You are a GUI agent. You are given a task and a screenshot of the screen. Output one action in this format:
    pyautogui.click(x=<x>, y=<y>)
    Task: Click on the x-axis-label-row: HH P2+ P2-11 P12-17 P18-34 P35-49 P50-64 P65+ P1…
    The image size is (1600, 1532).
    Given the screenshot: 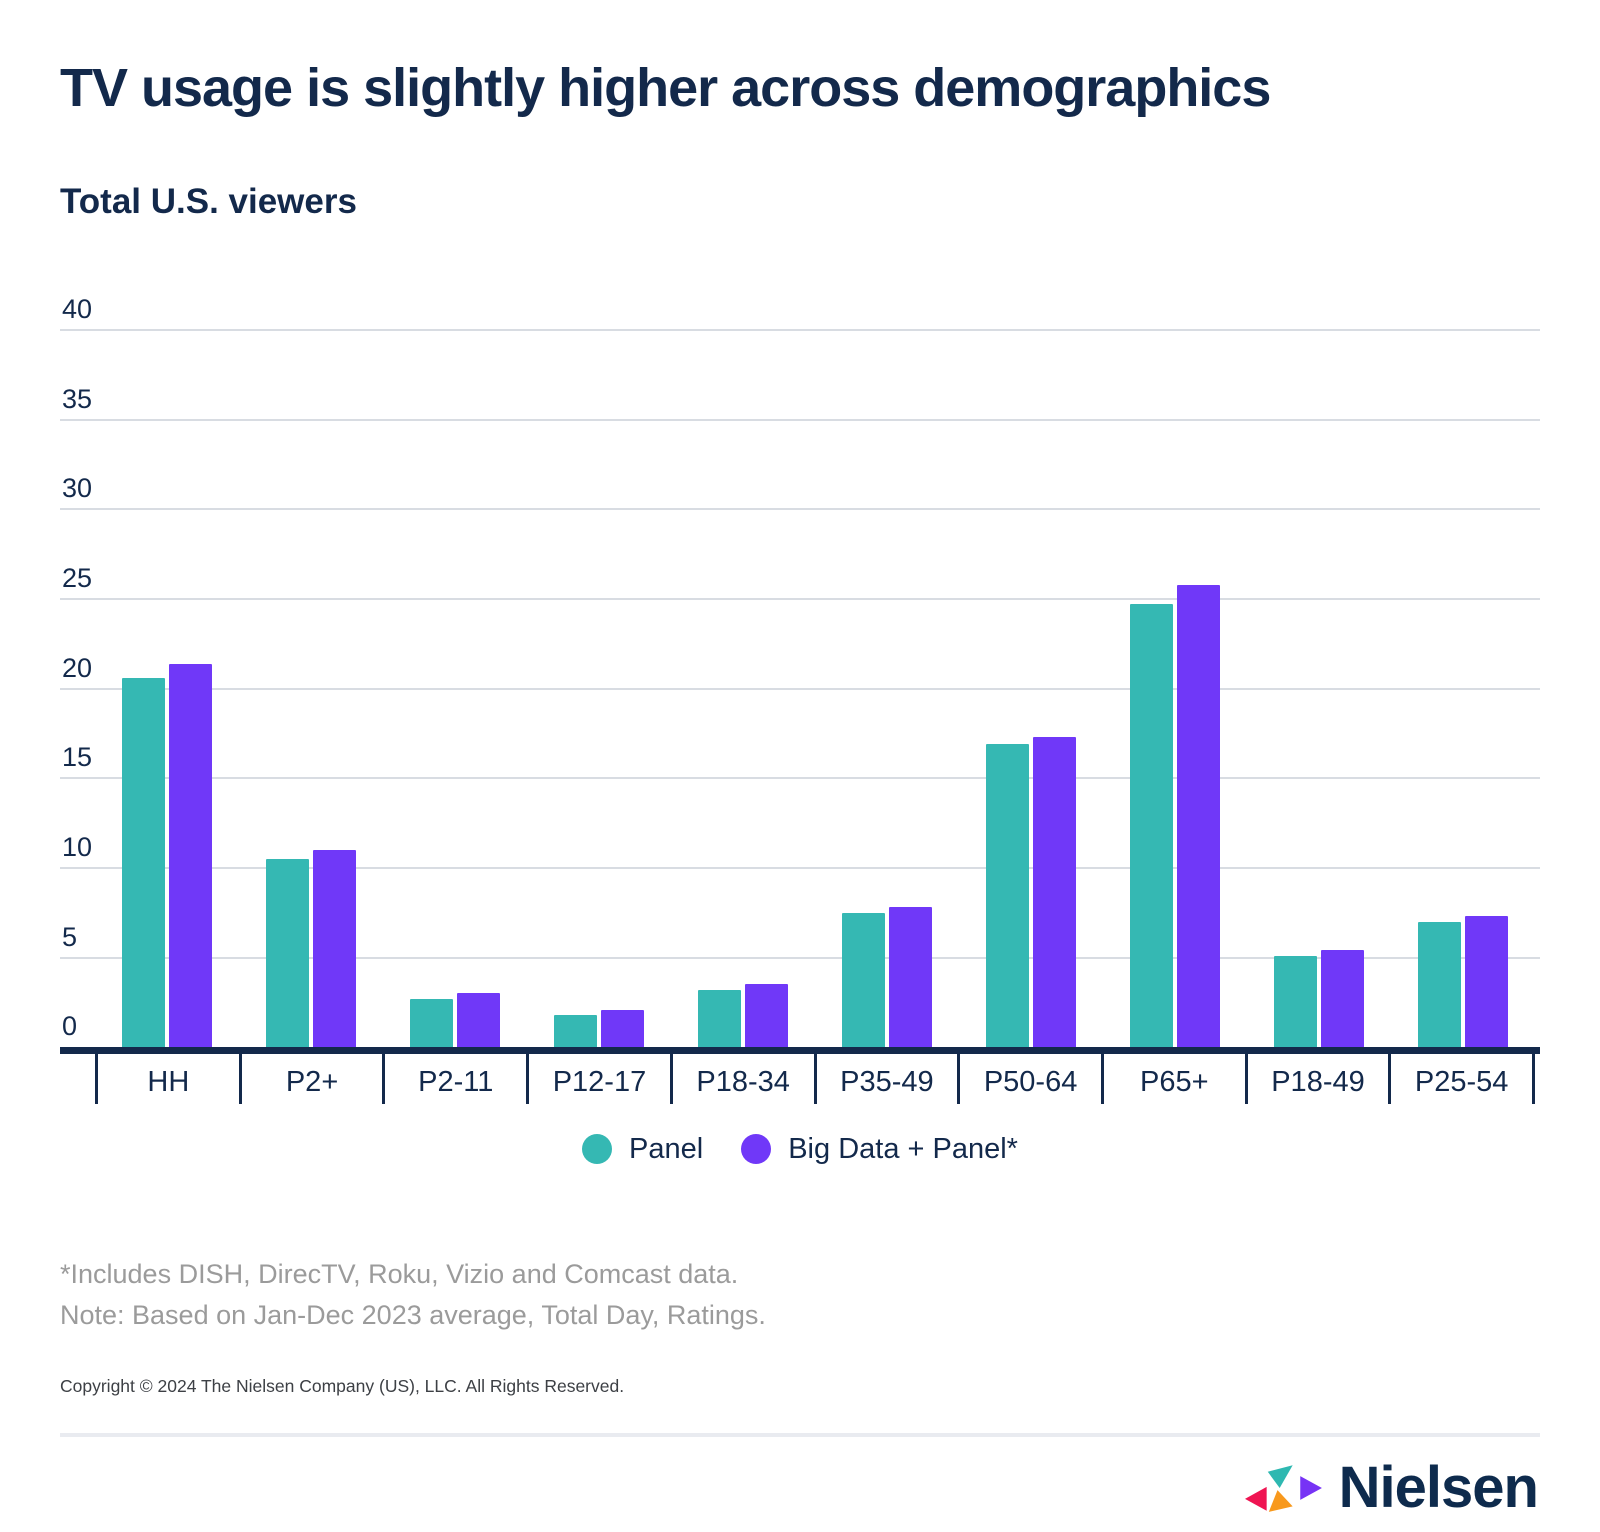 What is the action you would take?
    pyautogui.click(x=815, y=1079)
    